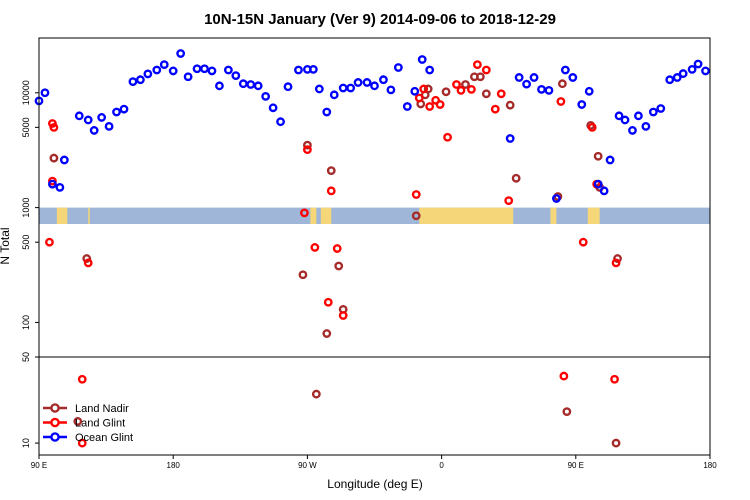  What do you see at coordinates (26, 322) in the screenshot?
I see `y-tick-label: 100` at bounding box center [26, 322].